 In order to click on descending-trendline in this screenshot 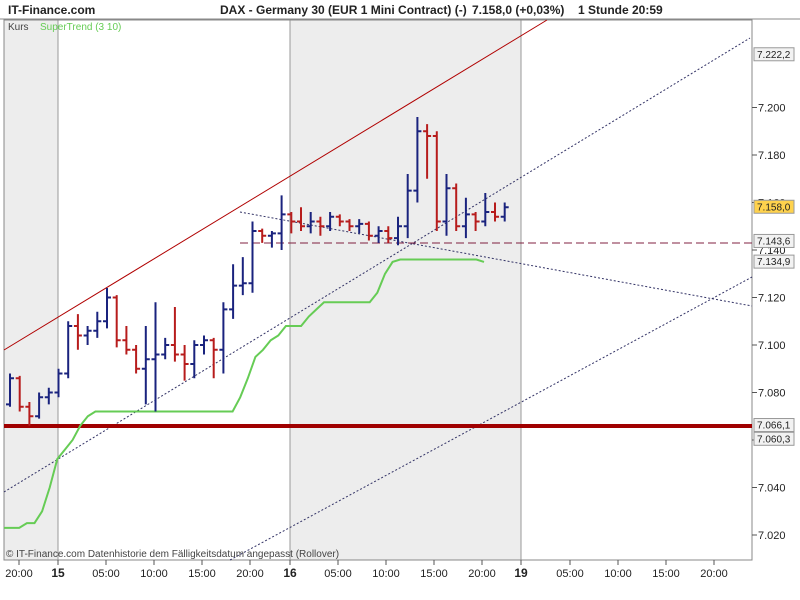, I will do `click(496, 259)`.